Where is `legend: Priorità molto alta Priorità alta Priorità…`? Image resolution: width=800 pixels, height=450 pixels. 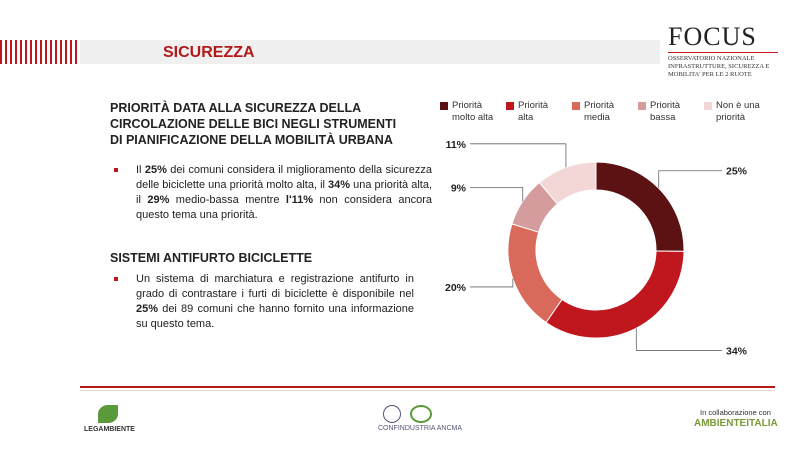
legend: Priorità molto alta Priorità alta Priorità… is located at coordinates (605, 112).